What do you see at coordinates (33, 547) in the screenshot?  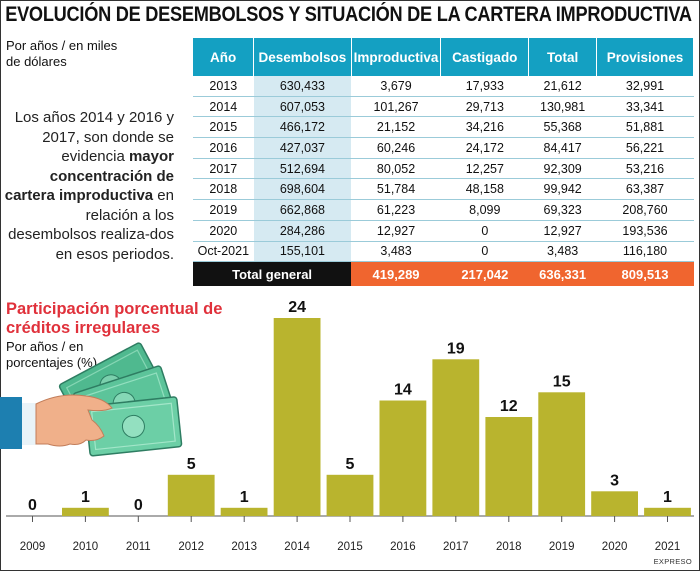 I see `x-tick-label-2009: 2009` at bounding box center [33, 547].